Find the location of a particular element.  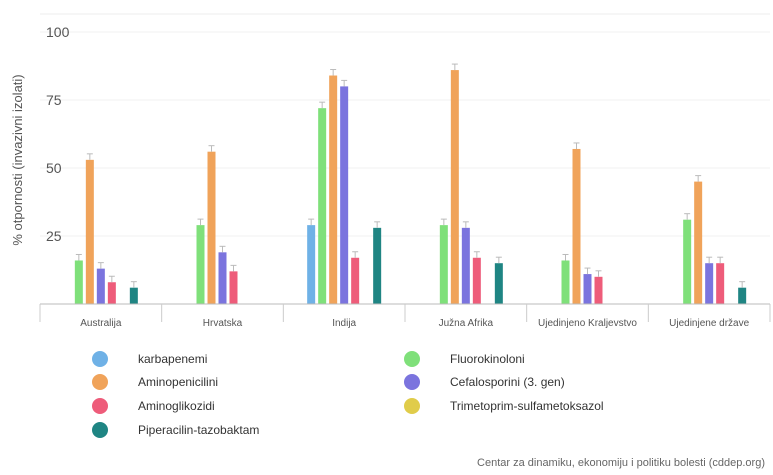

y-axis-label: % otpornosti (invazivni izolati) is located at coordinates (17, 159).